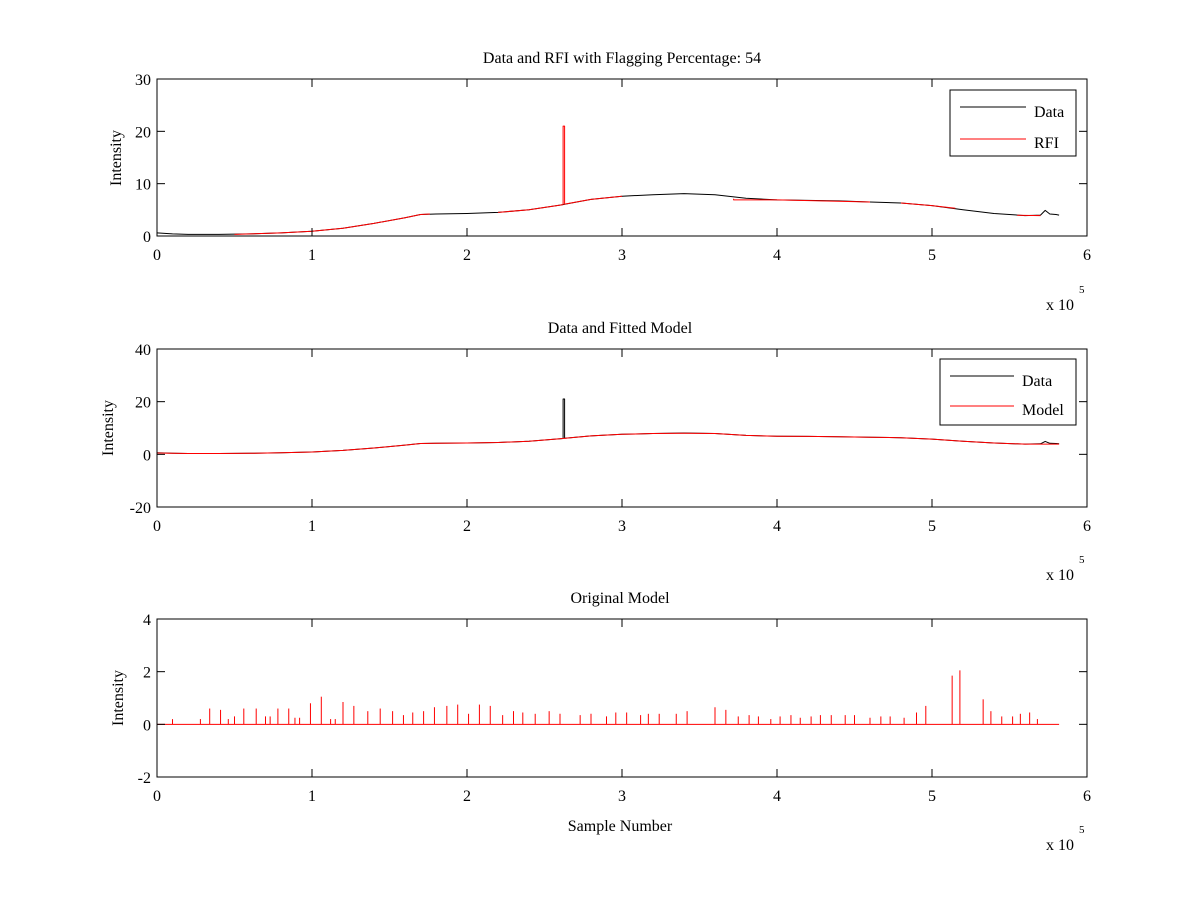  Describe the element at coordinates (1043, 410) in the screenshot. I see `legend-label-model: Model` at that location.